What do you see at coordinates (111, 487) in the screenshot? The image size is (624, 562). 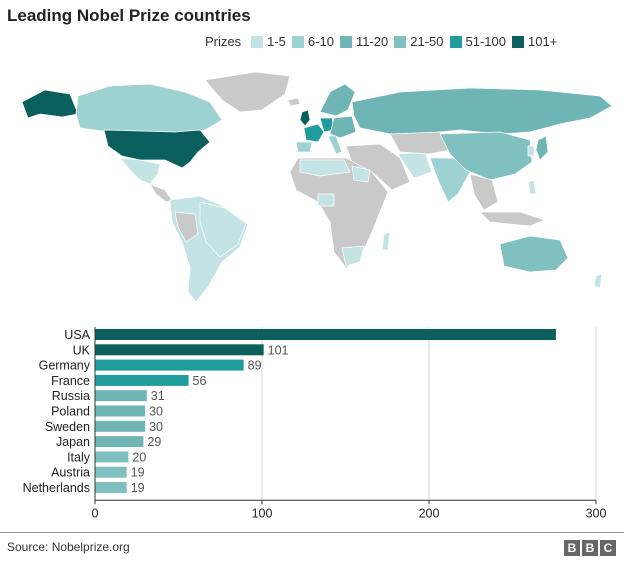 I see `bar-netherlands` at bounding box center [111, 487].